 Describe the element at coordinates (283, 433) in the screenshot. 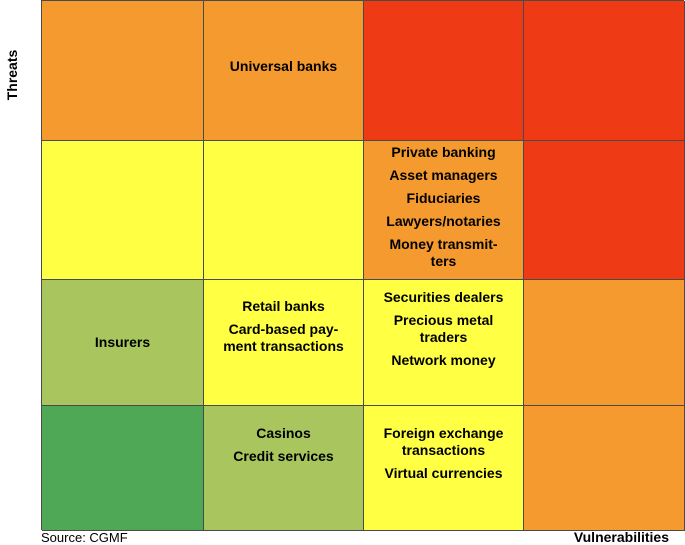

I see `sector-label: Casinos` at that location.